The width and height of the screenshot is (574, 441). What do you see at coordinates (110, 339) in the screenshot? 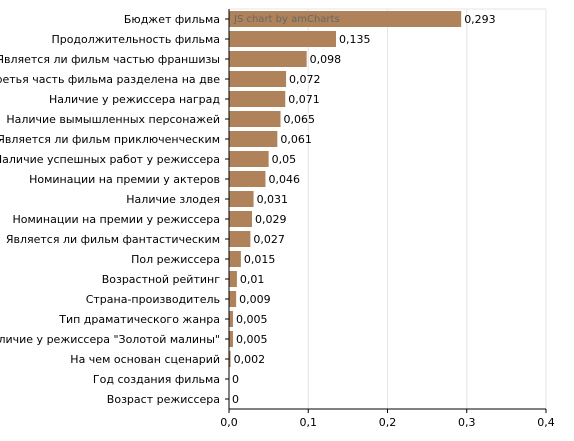
I see `category-label: Наличие у режиссера "Золотой малины"` at bounding box center [110, 339].